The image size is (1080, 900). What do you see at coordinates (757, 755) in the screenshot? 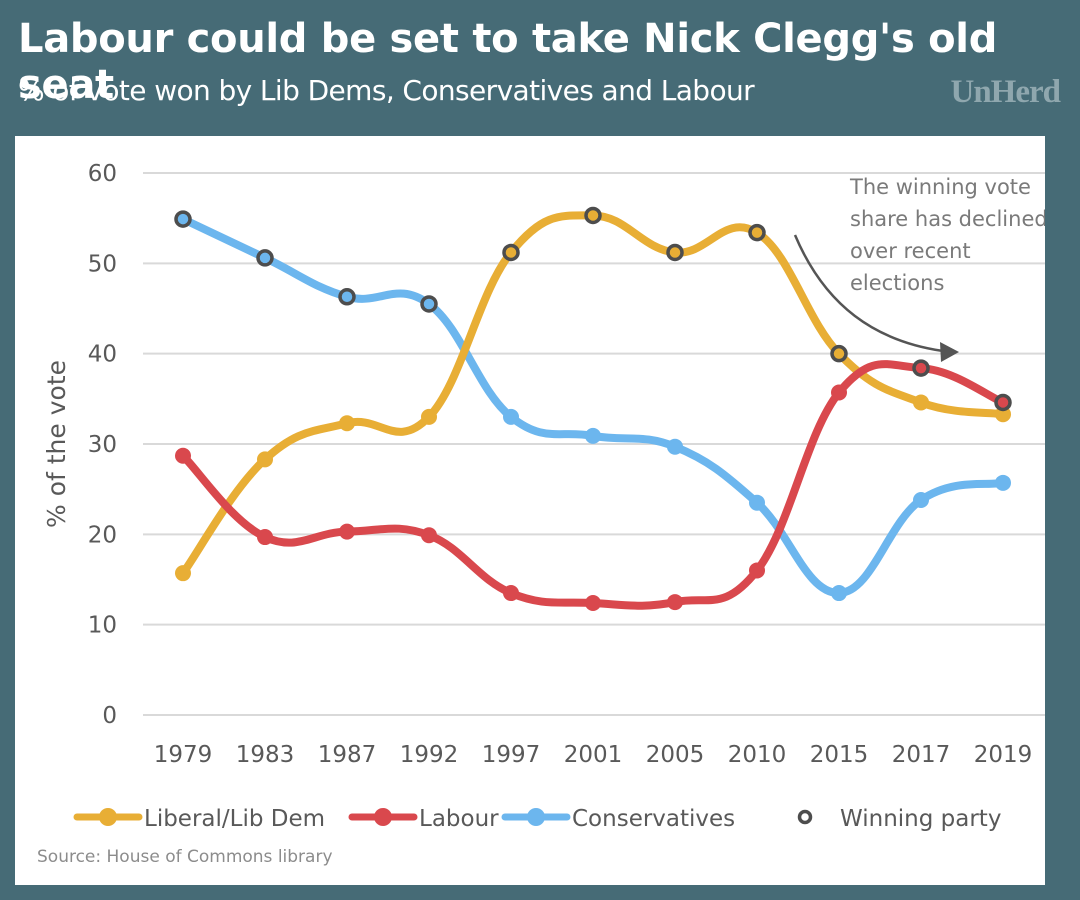
I see `x-tick-label: 2010` at bounding box center [757, 755].